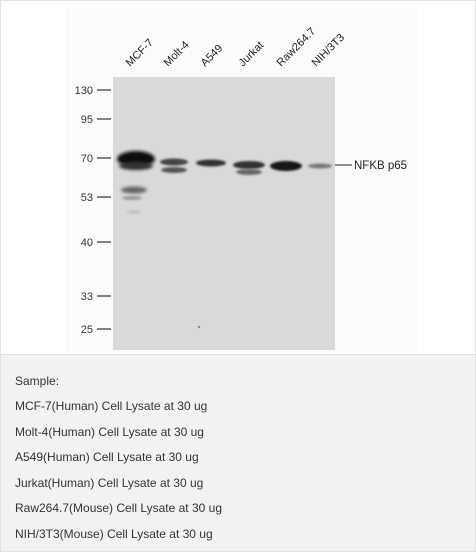 The image size is (476, 552). I want to click on caption-line: Raw264.7(Mouse) Cell Lysate at 30 ug, so click(118, 508).